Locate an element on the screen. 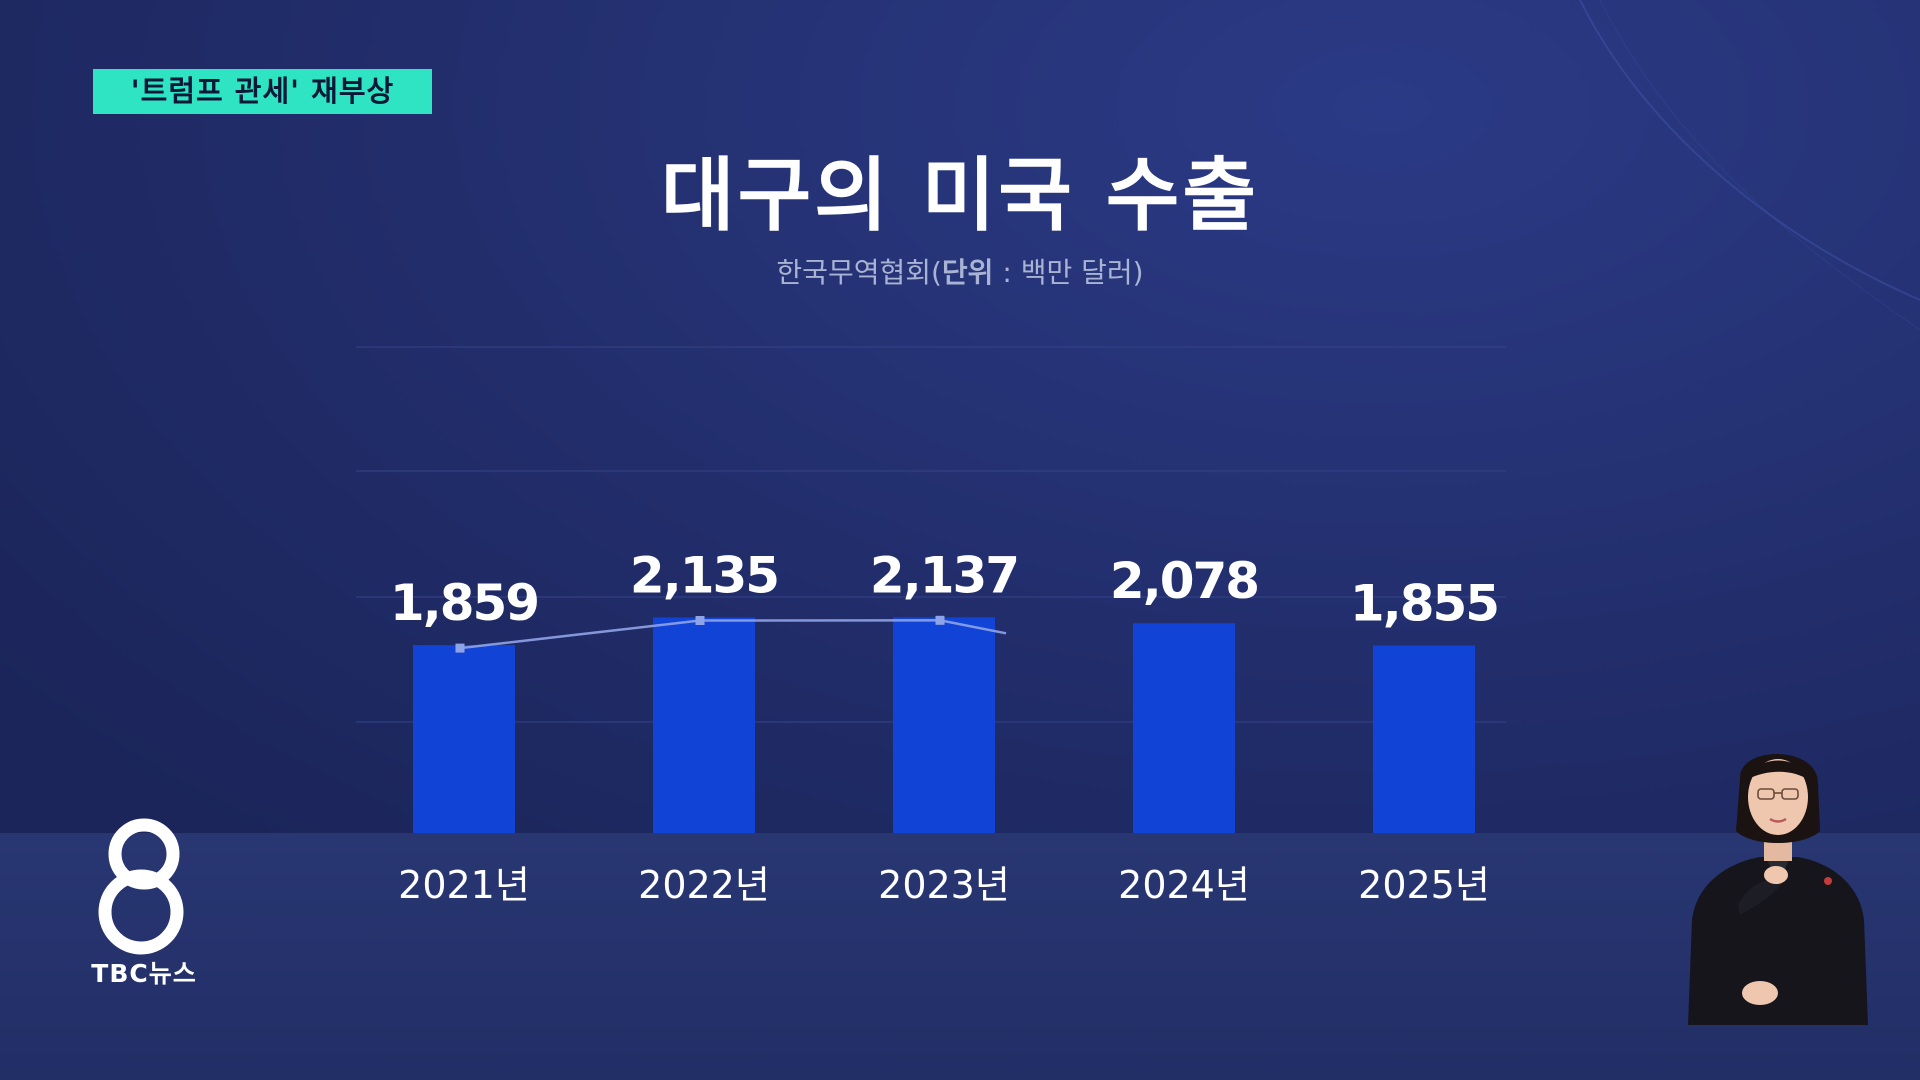 This screenshot has width=1920, height=1080. category-label-2023년: 2023년 is located at coordinates (944, 885).